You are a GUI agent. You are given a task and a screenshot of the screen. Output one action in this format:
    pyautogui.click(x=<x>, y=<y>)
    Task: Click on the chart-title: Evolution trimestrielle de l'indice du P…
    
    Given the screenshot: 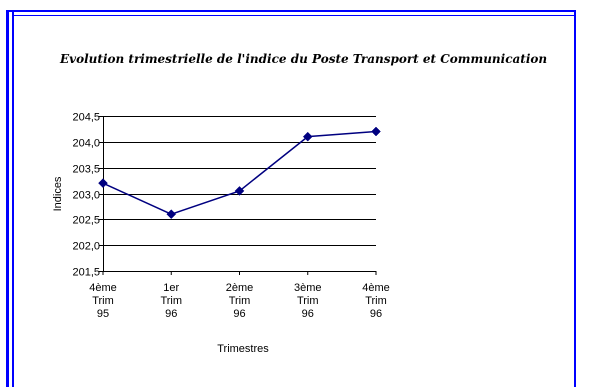 What is the action you would take?
    pyautogui.click(x=304, y=59)
    